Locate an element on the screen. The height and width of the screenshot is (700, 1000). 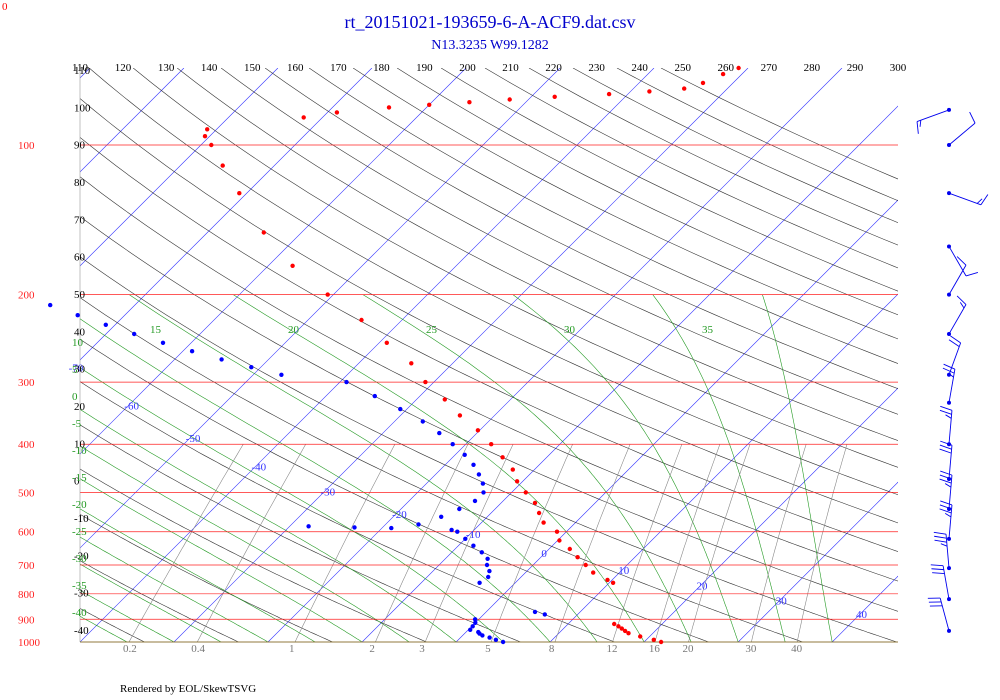
top-theta-label: 230 is located at coordinates (596, 68).